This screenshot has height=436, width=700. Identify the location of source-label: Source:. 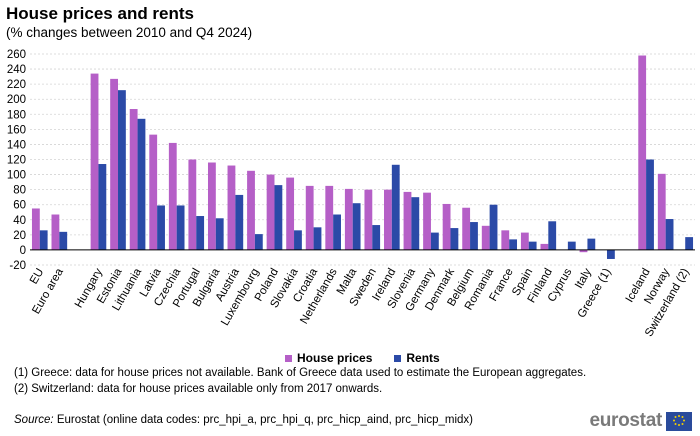
(34, 420).